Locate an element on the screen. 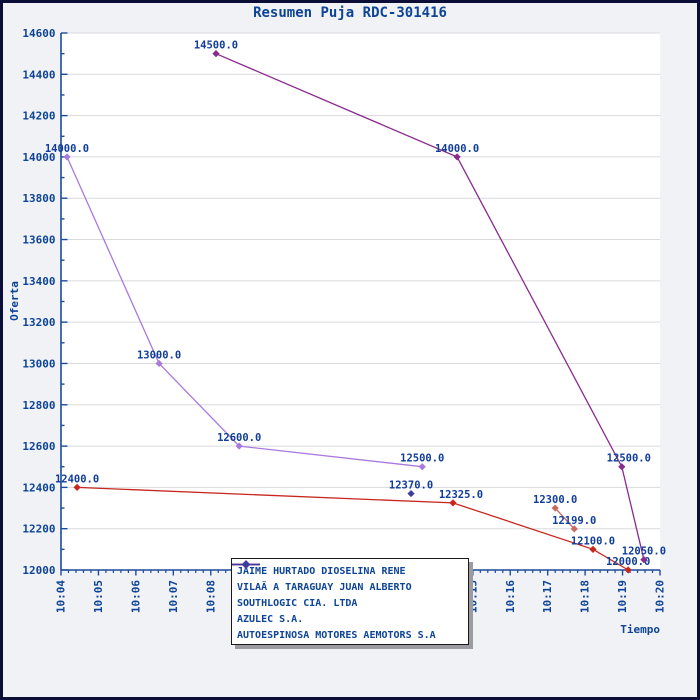  y-tick-label: 12200 is located at coordinates (38, 529).